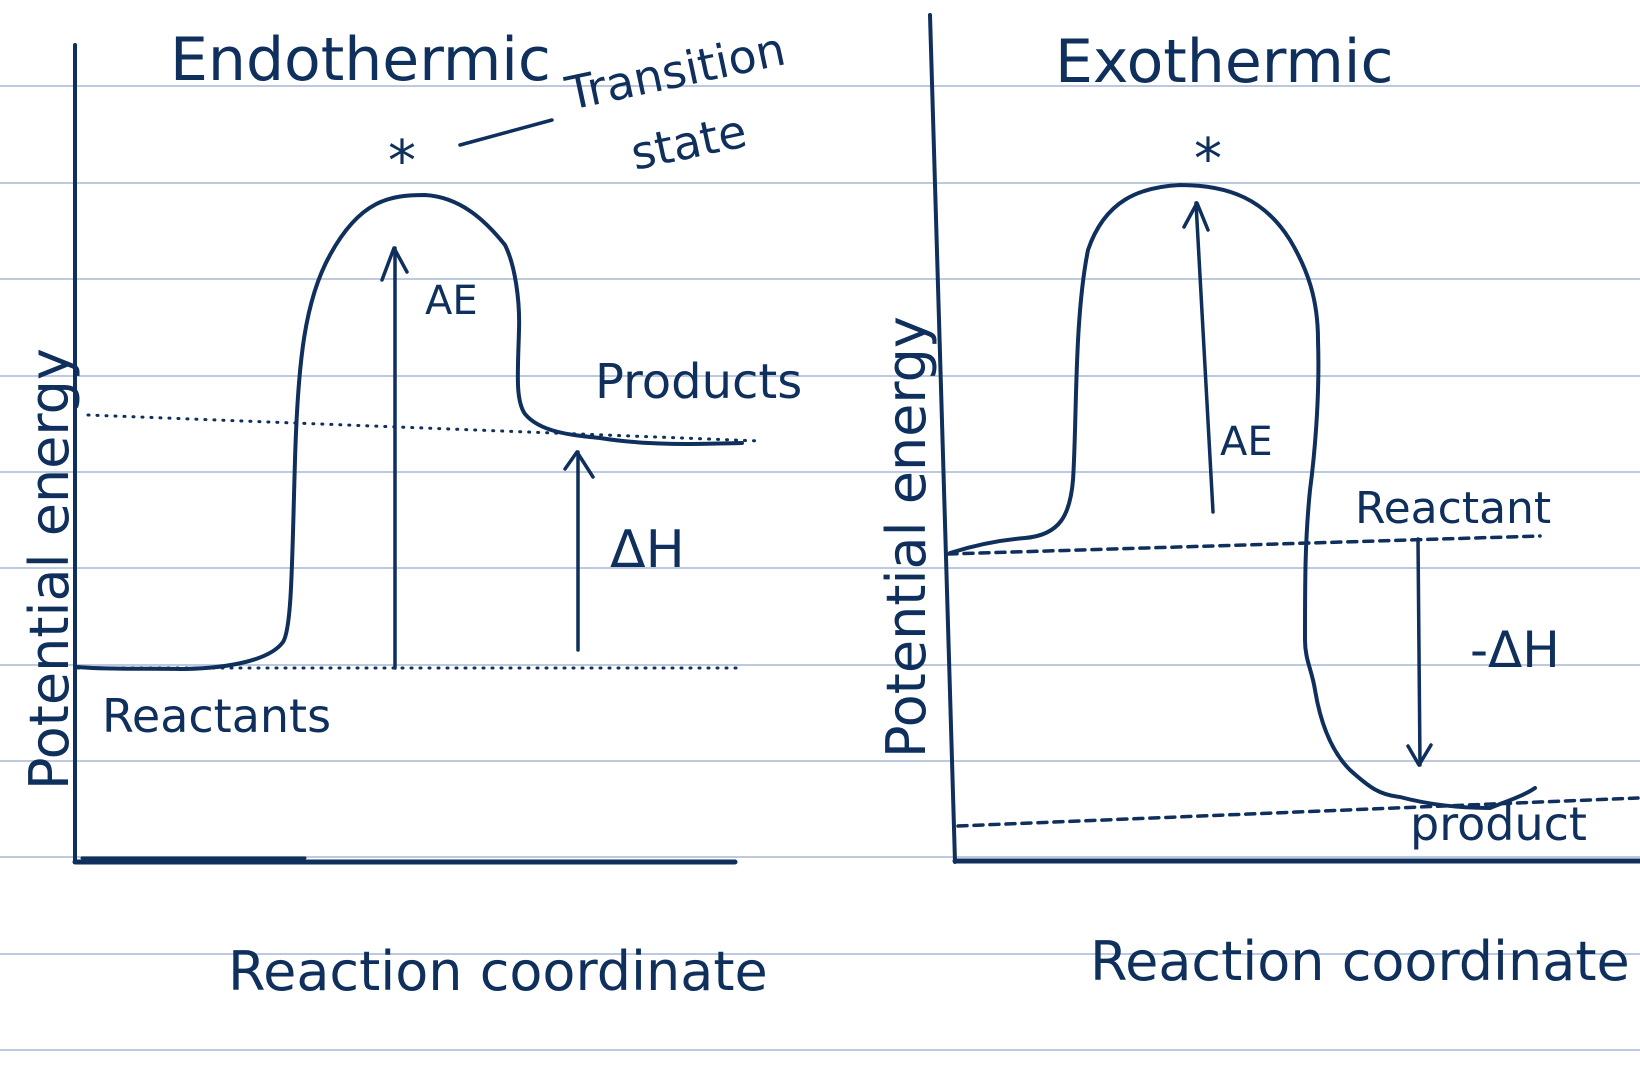  What do you see at coordinates (688, 142) in the screenshot?
I see `transition-state-label-line2: state` at bounding box center [688, 142].